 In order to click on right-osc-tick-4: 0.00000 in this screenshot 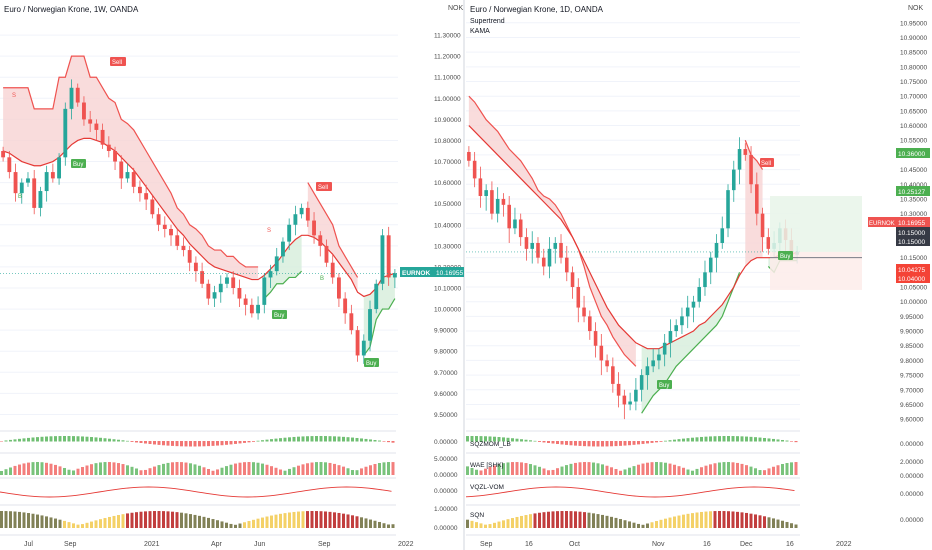, I will do `click(912, 494)`.